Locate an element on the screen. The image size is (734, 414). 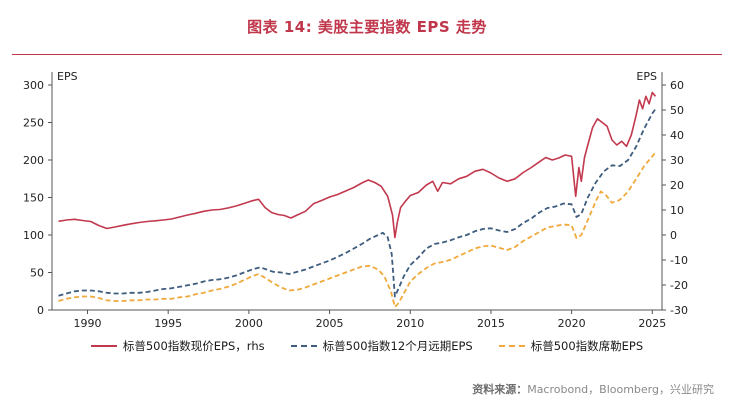
svg-text: 200 is located at coordinates (33, 160).